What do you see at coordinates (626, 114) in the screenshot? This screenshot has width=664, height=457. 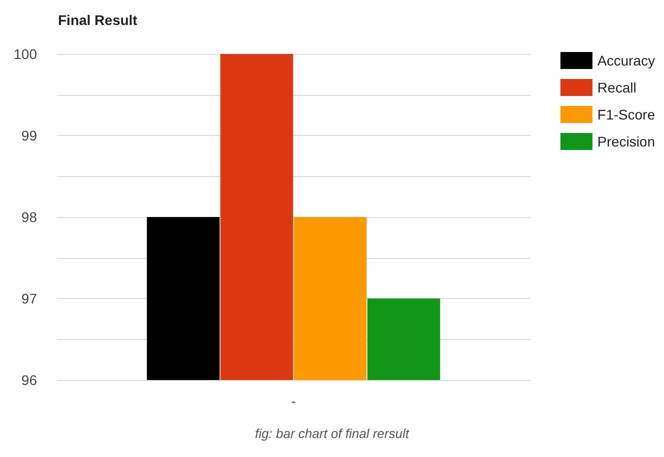 I see `legend-label: F1-Score` at bounding box center [626, 114].